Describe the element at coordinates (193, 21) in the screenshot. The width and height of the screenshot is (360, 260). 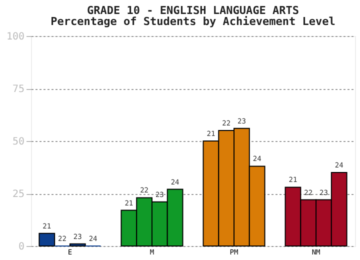
I see `chart-subtitle: Percentage of Students by Achievement Level` at that location.